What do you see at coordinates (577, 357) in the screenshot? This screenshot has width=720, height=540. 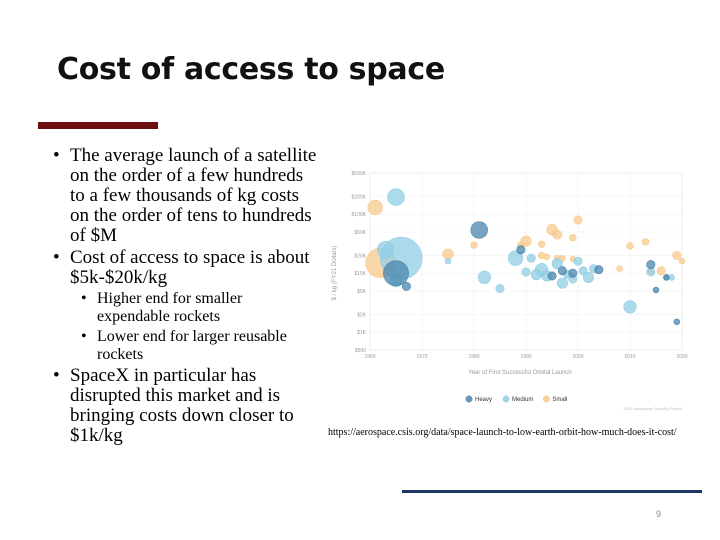 I see `x-tick-label: 2000` at bounding box center [577, 357].